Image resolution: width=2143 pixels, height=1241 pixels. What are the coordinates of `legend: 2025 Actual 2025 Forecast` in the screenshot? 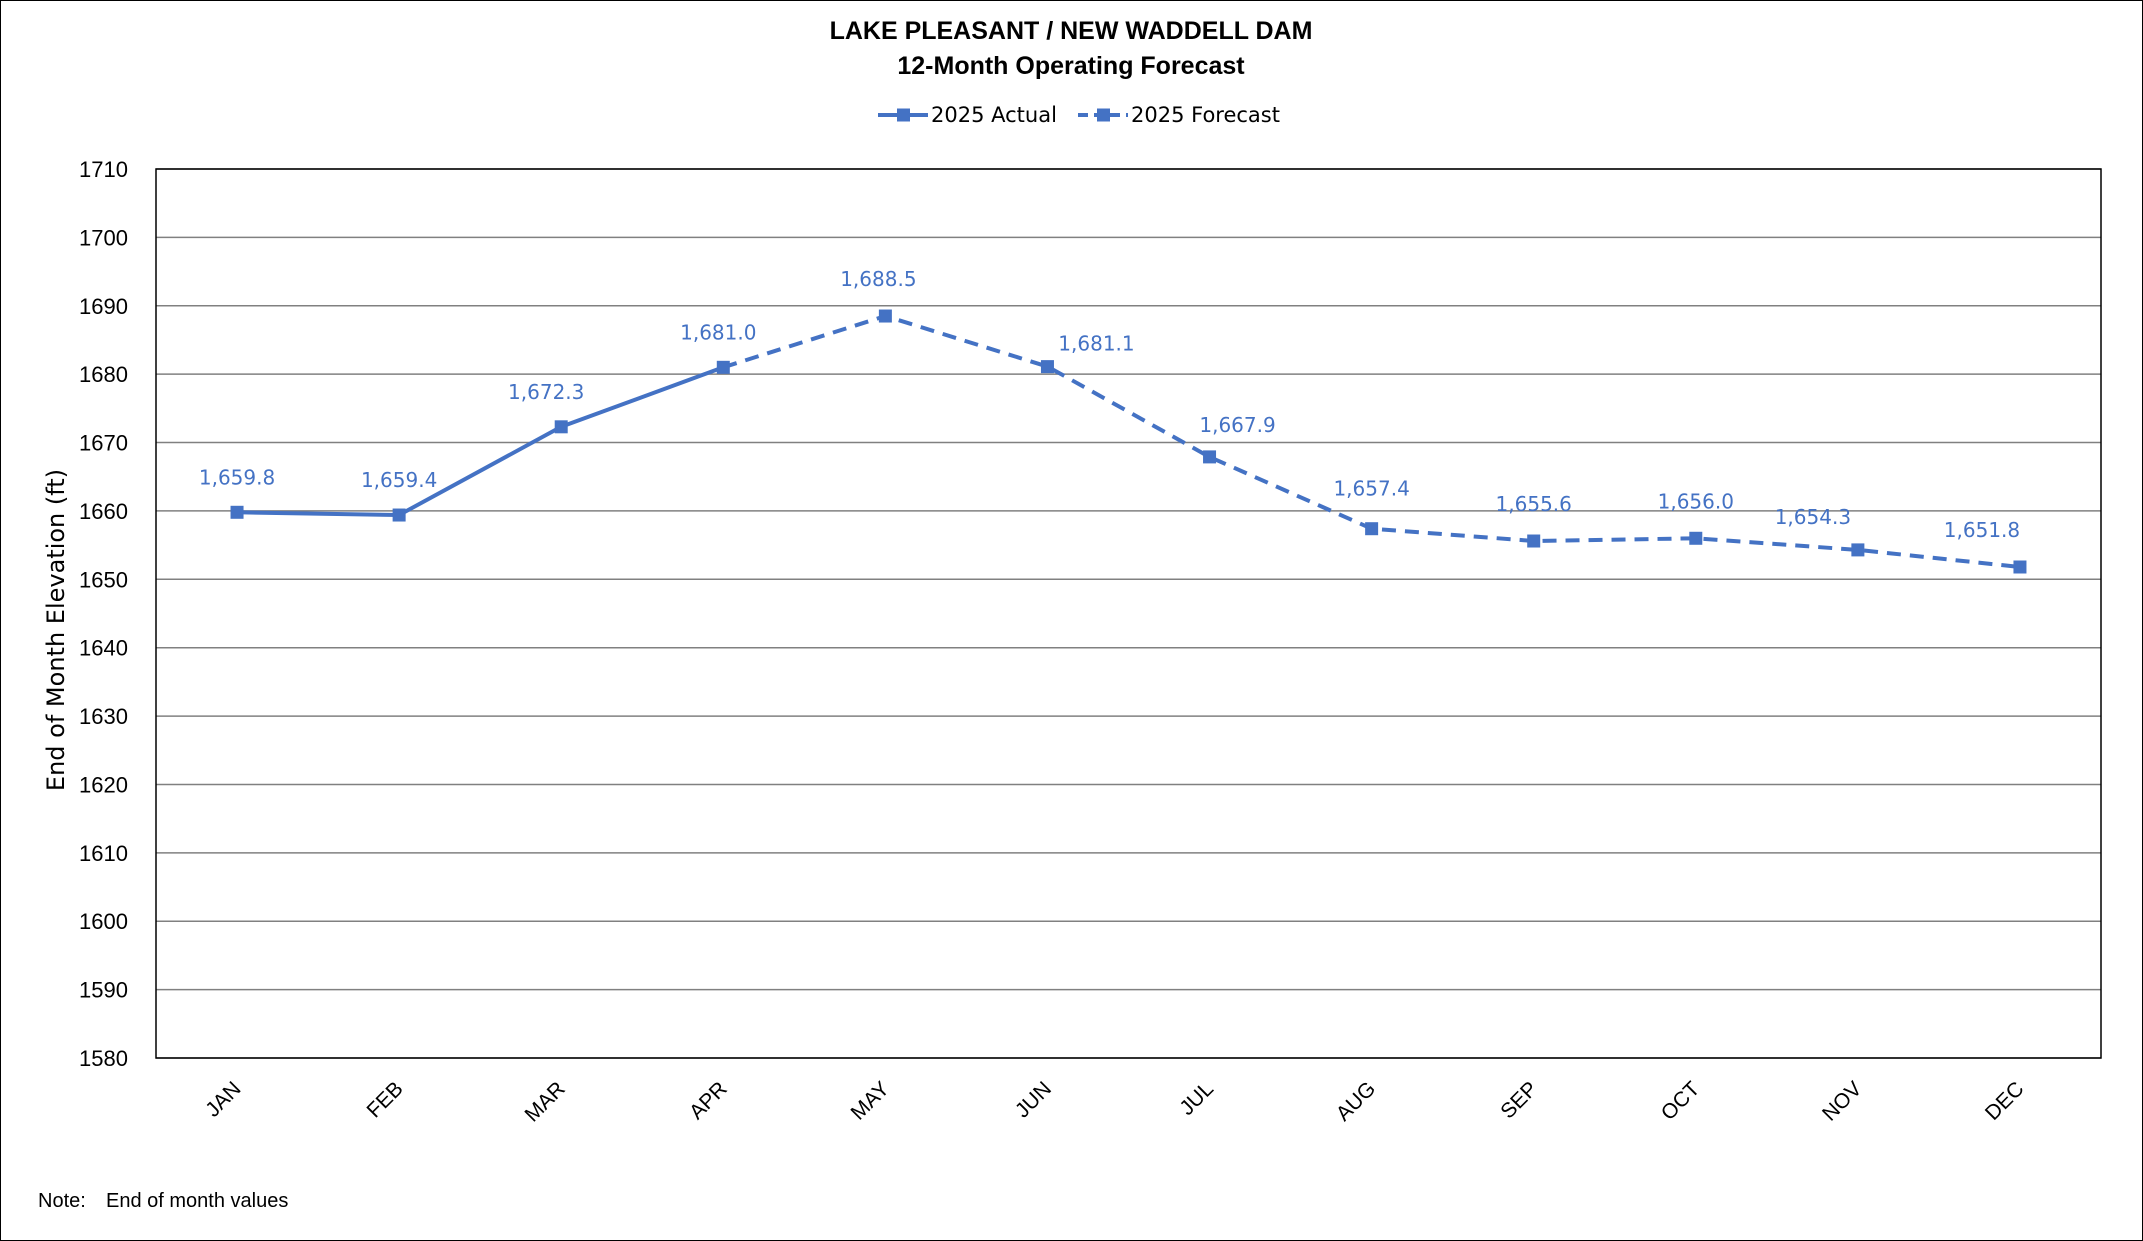 It's located at (1079, 115).